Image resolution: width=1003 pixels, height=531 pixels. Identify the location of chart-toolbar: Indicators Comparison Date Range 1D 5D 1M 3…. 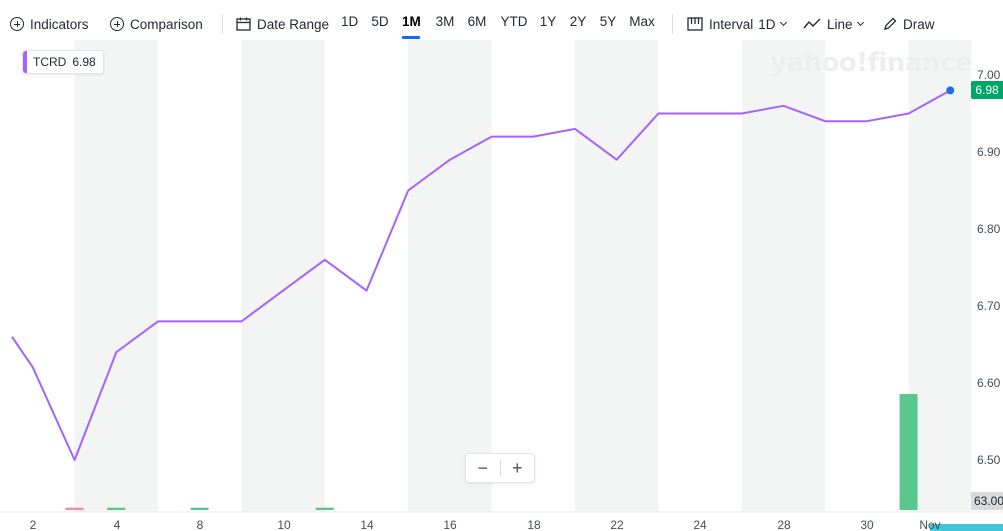
(501, 23).